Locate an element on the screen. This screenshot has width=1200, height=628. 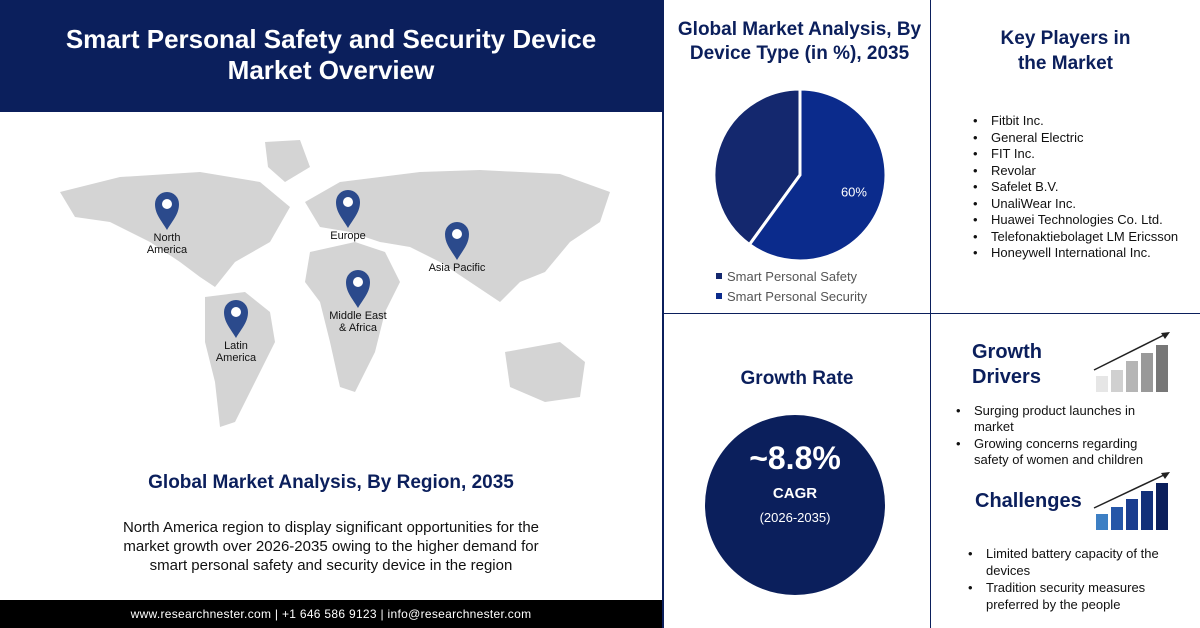
greenland is located at coordinates (287, 161).